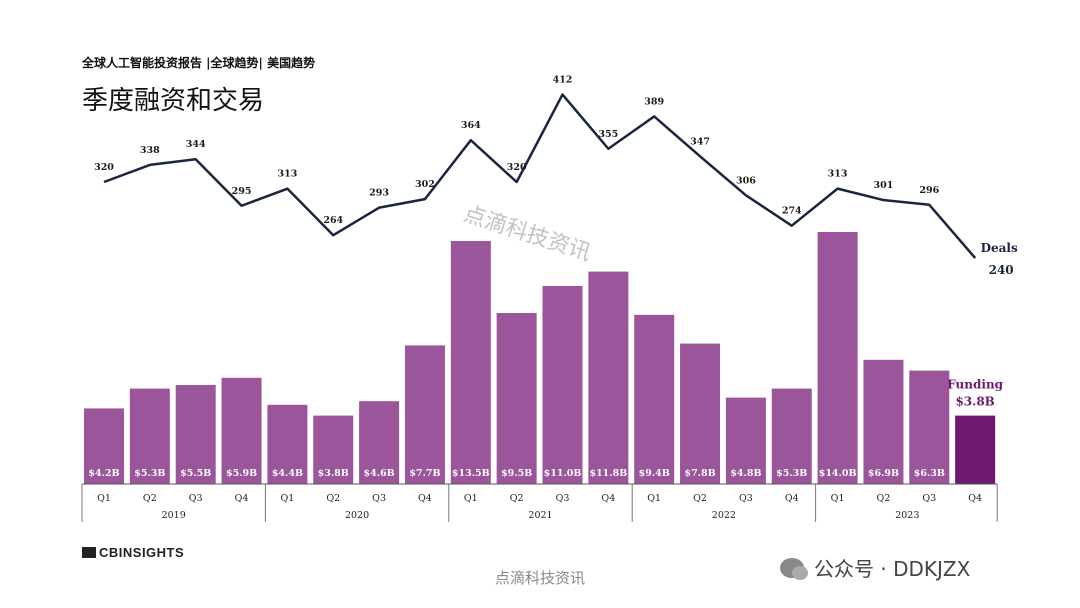 This screenshot has height=608, width=1080. I want to click on deals-label: 364, so click(471, 125).